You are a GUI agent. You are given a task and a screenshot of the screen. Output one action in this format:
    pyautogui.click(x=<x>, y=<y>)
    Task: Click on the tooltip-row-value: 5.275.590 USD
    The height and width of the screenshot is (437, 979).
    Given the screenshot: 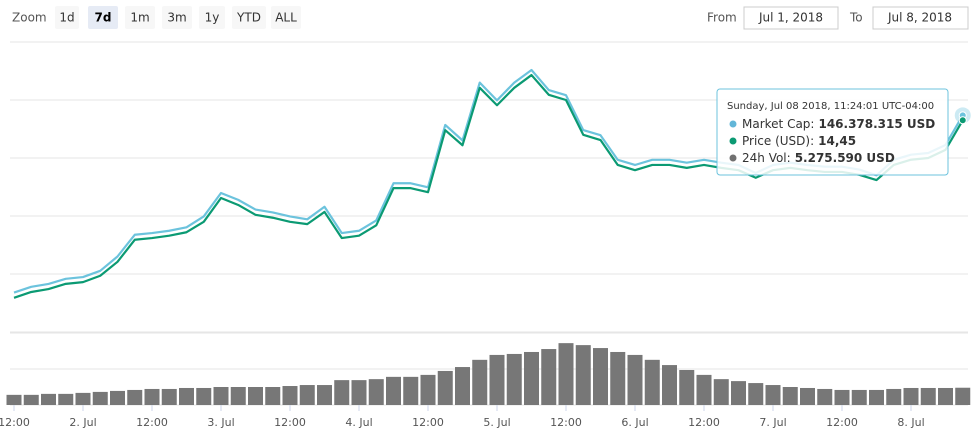 What is the action you would take?
    pyautogui.click(x=845, y=158)
    